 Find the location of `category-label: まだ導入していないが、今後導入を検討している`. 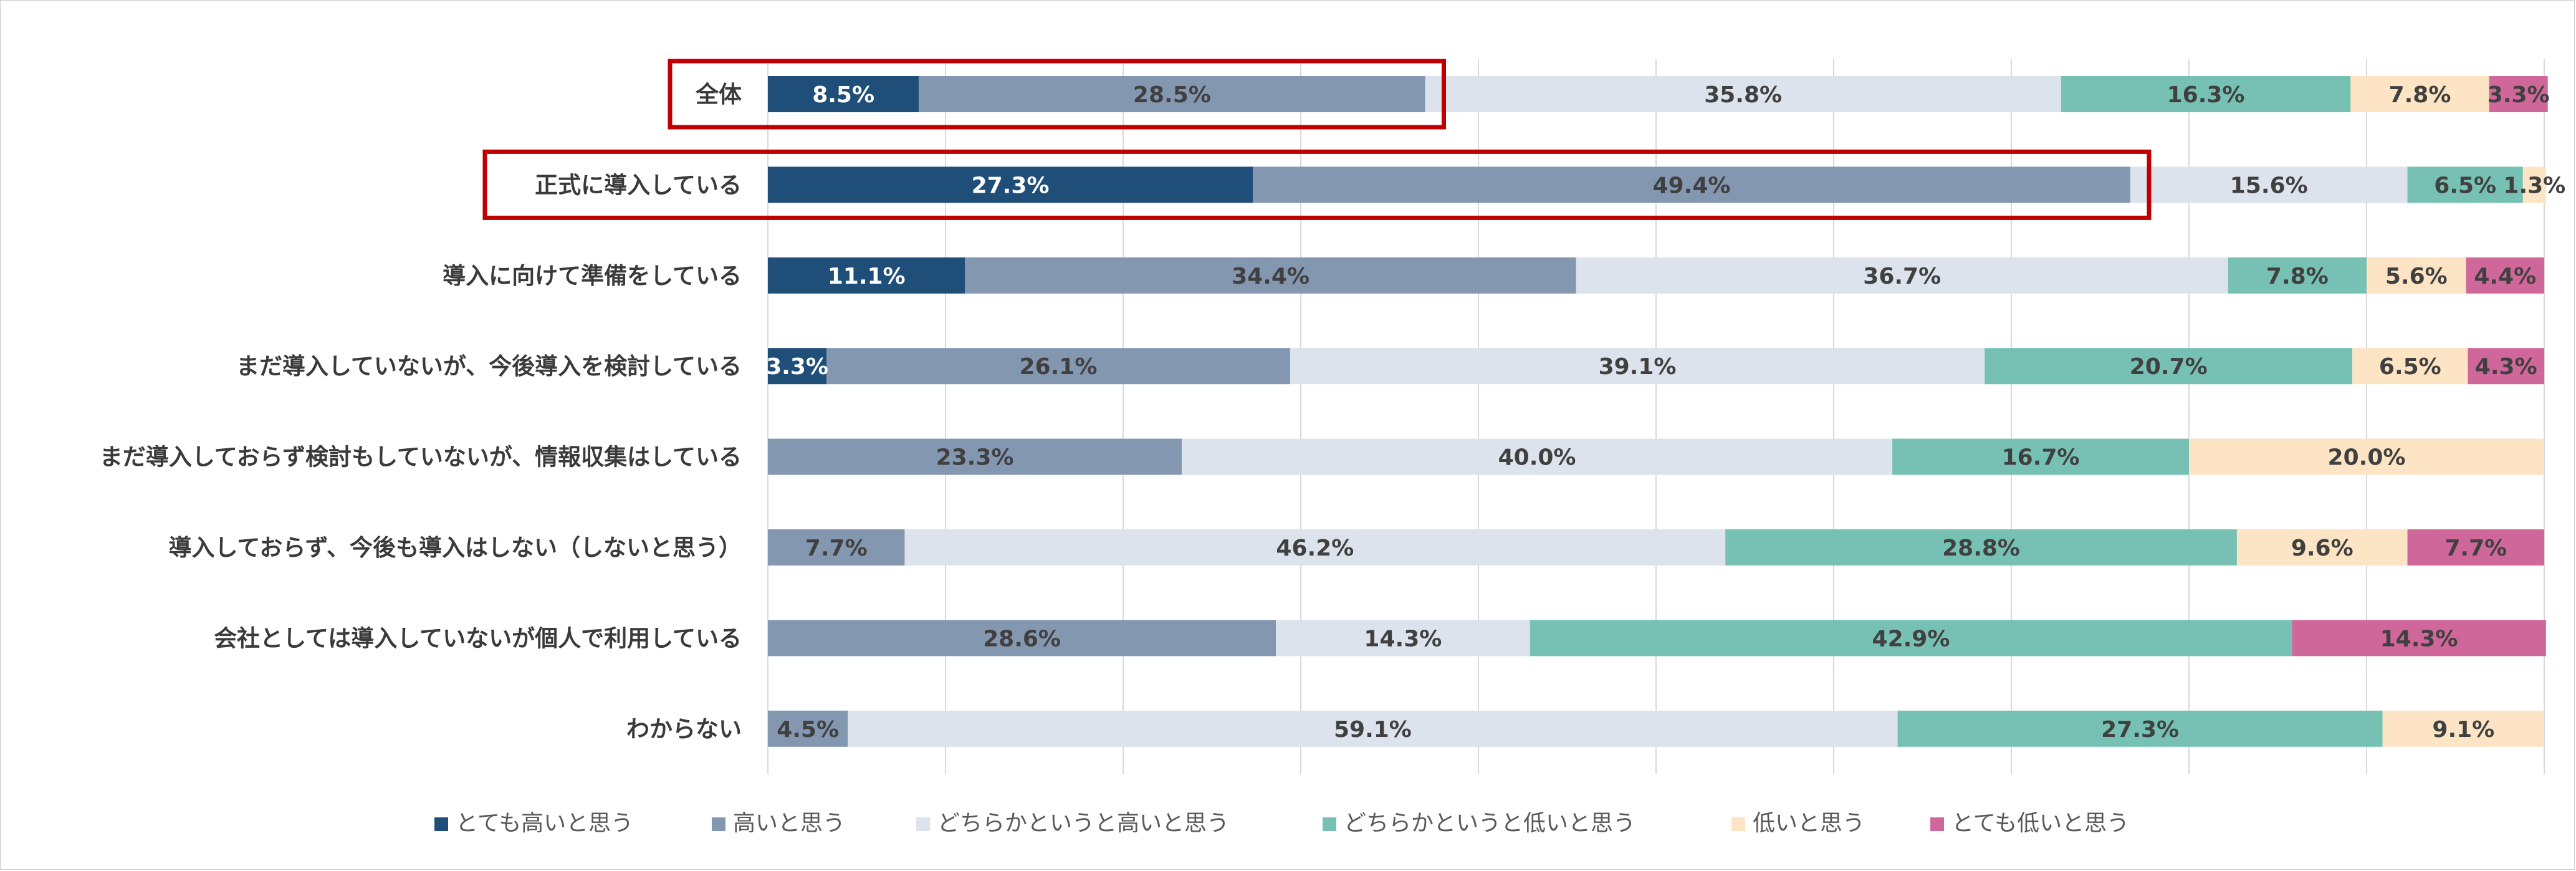

category-label: まだ導入していないが、今後導入を検討している is located at coordinates (489, 366).